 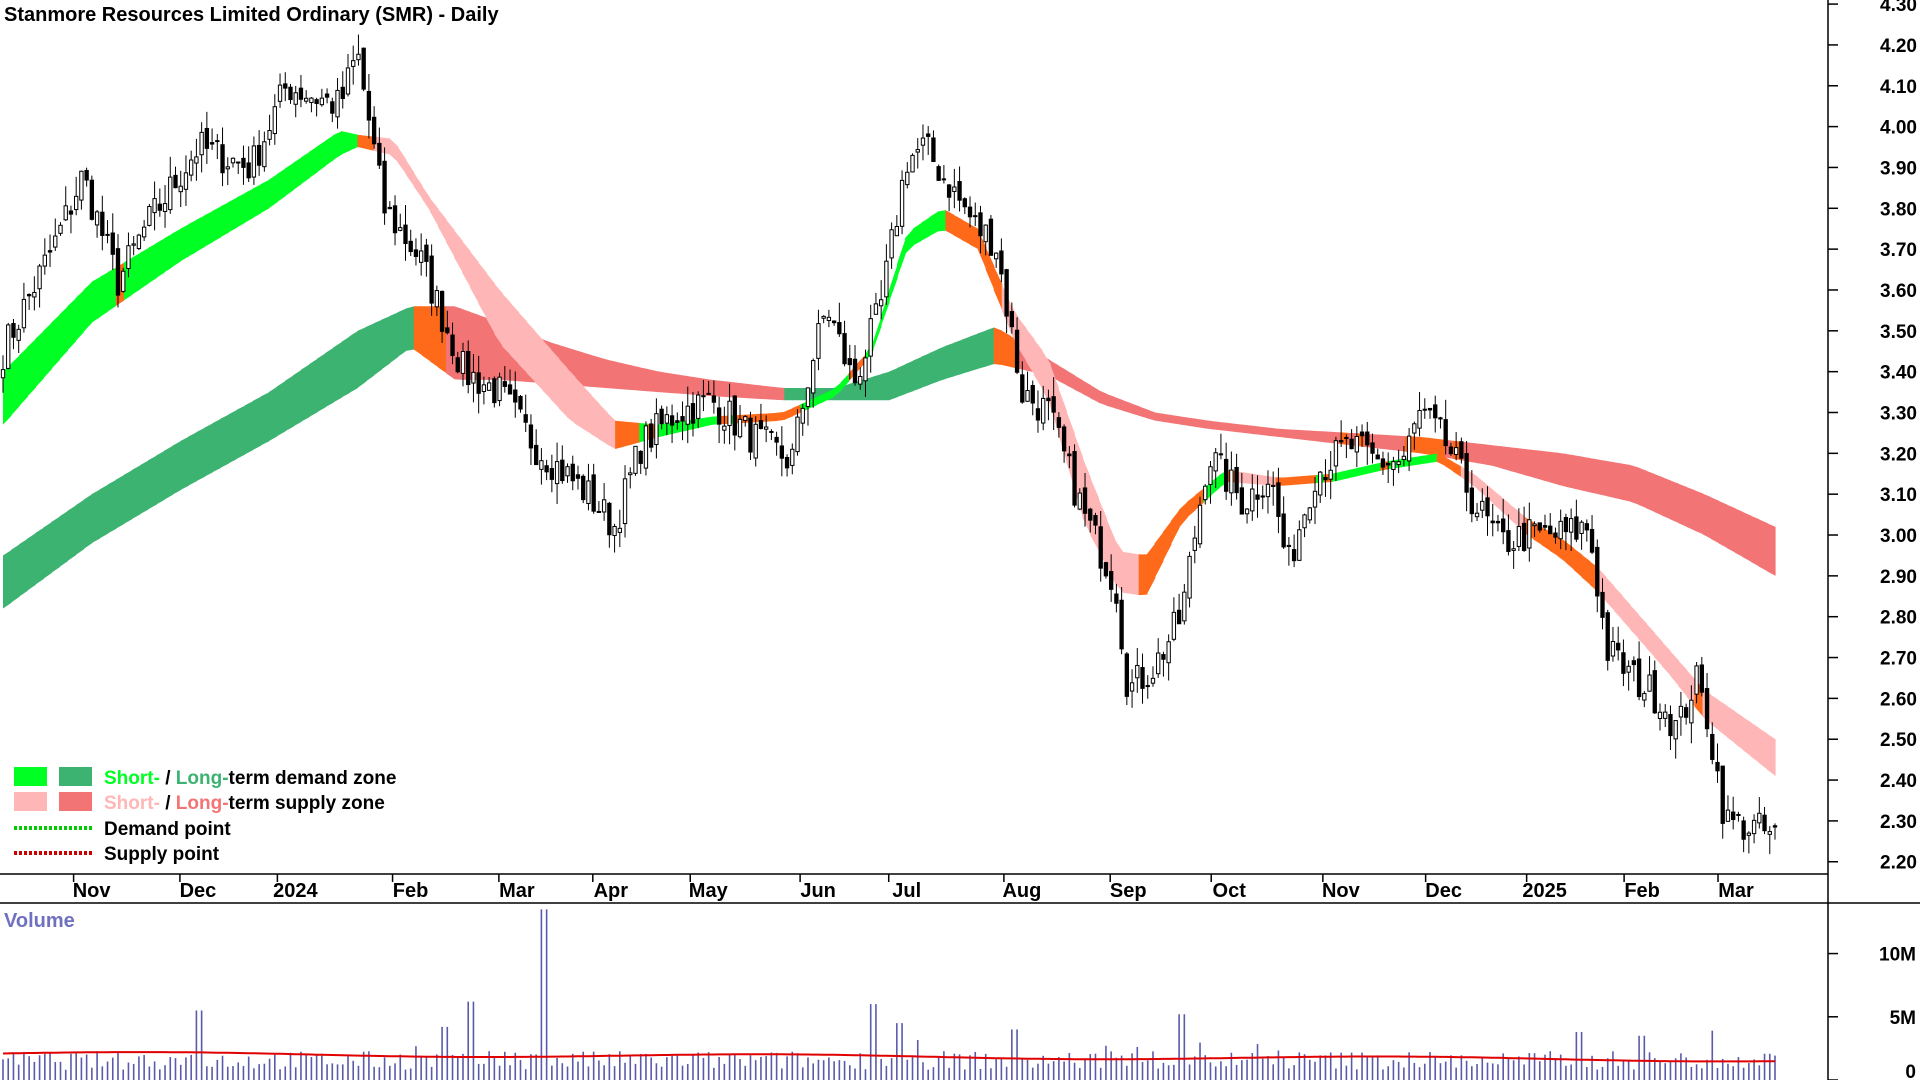 I want to click on legend-swatch-demand-long, so click(x=75, y=776).